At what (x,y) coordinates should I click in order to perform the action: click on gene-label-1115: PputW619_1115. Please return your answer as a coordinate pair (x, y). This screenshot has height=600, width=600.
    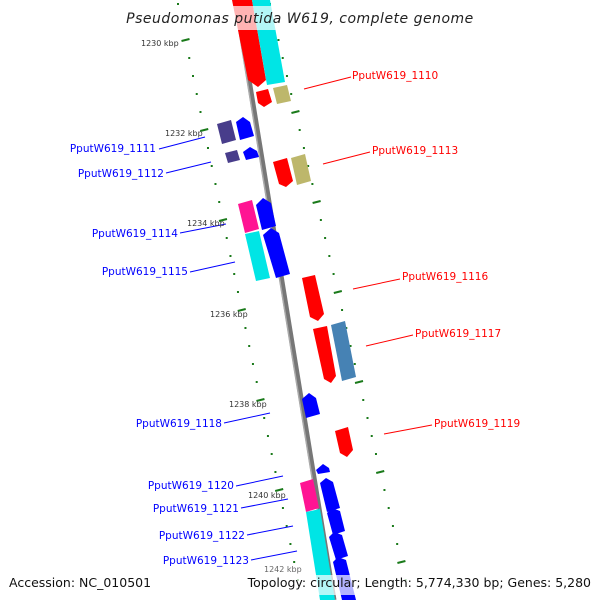
    Looking at the image, I should click on (145, 272).